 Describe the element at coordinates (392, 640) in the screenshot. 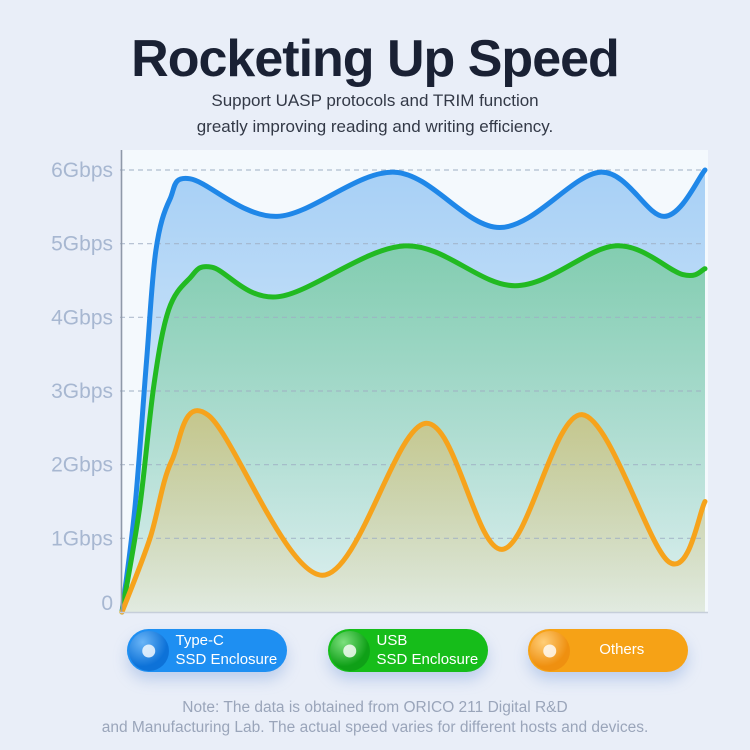

I see `legend-label-line1: USB` at that location.